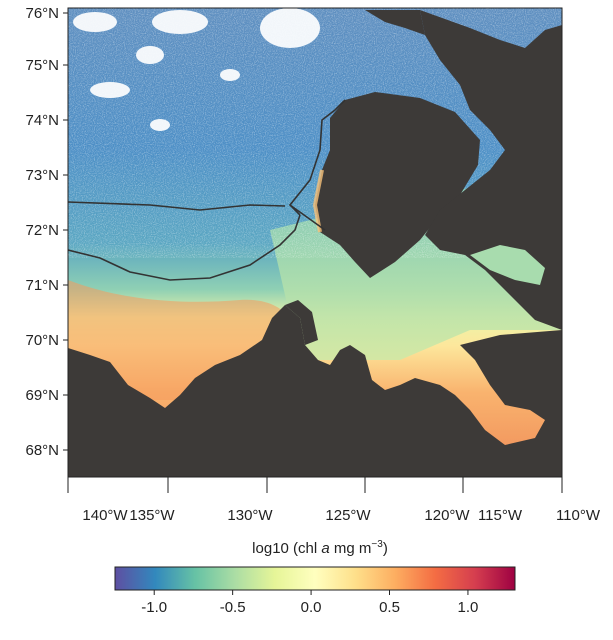  I want to click on colorbar-title-italic: a, so click(325, 548).